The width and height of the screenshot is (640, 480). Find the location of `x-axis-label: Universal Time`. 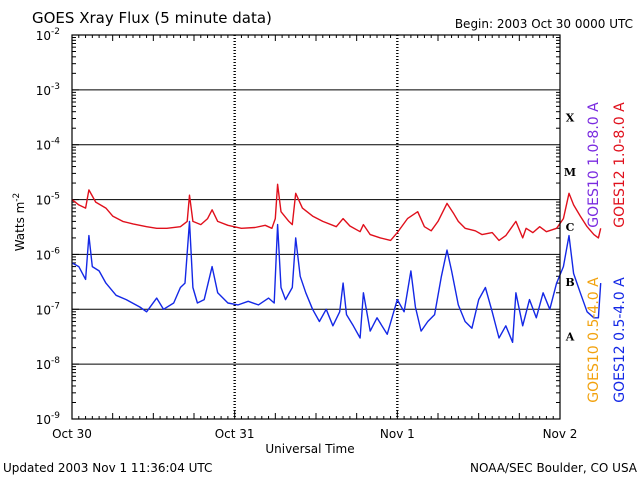

x-axis-label: Universal Time is located at coordinates (309, 449).